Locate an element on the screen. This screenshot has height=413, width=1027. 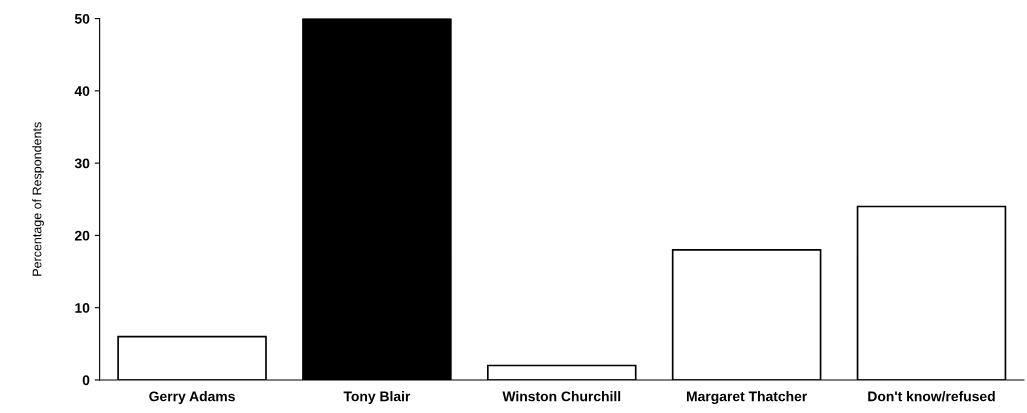
y-tick-label: 40 is located at coordinates (82, 91).